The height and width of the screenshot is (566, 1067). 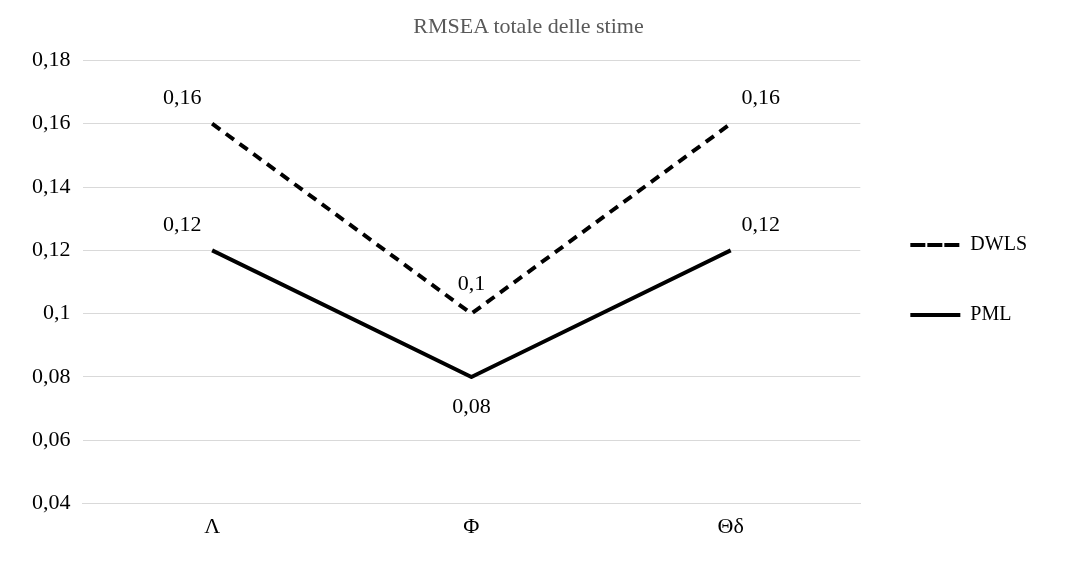 I want to click on y-tick-label: 0,06, so click(x=51, y=439).